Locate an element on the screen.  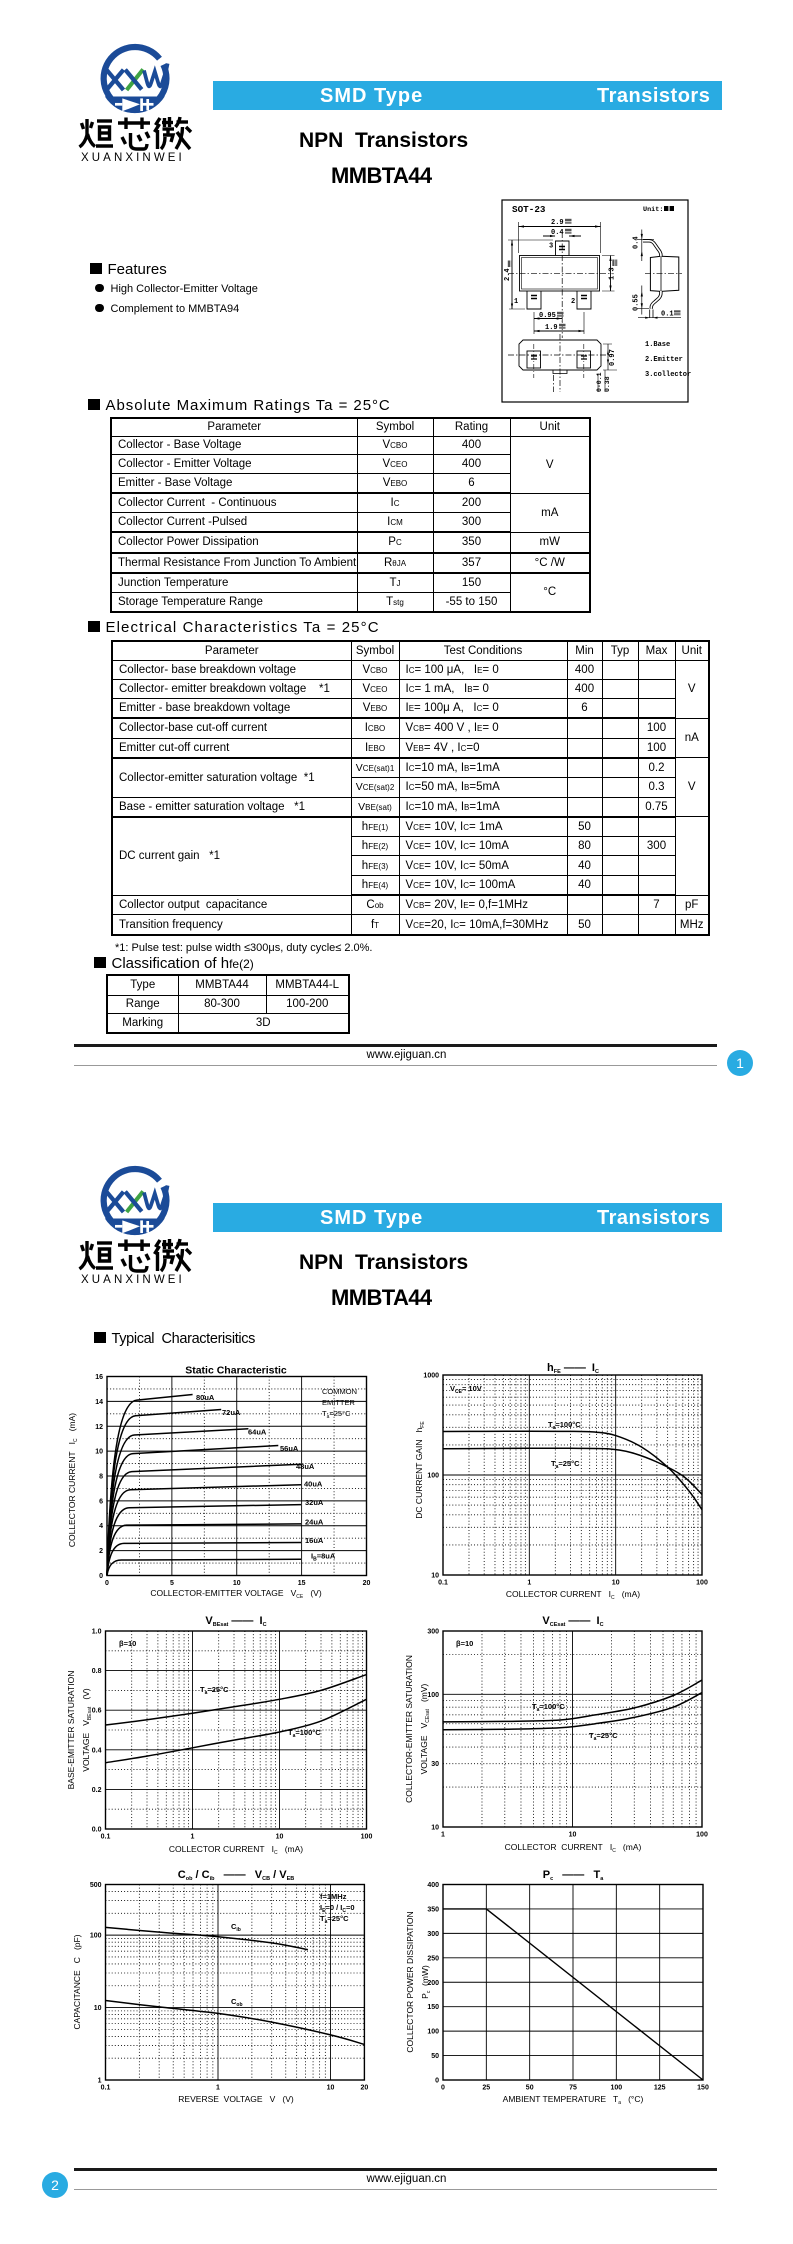
svg-text: 6 is located at coordinates (101, 1501).